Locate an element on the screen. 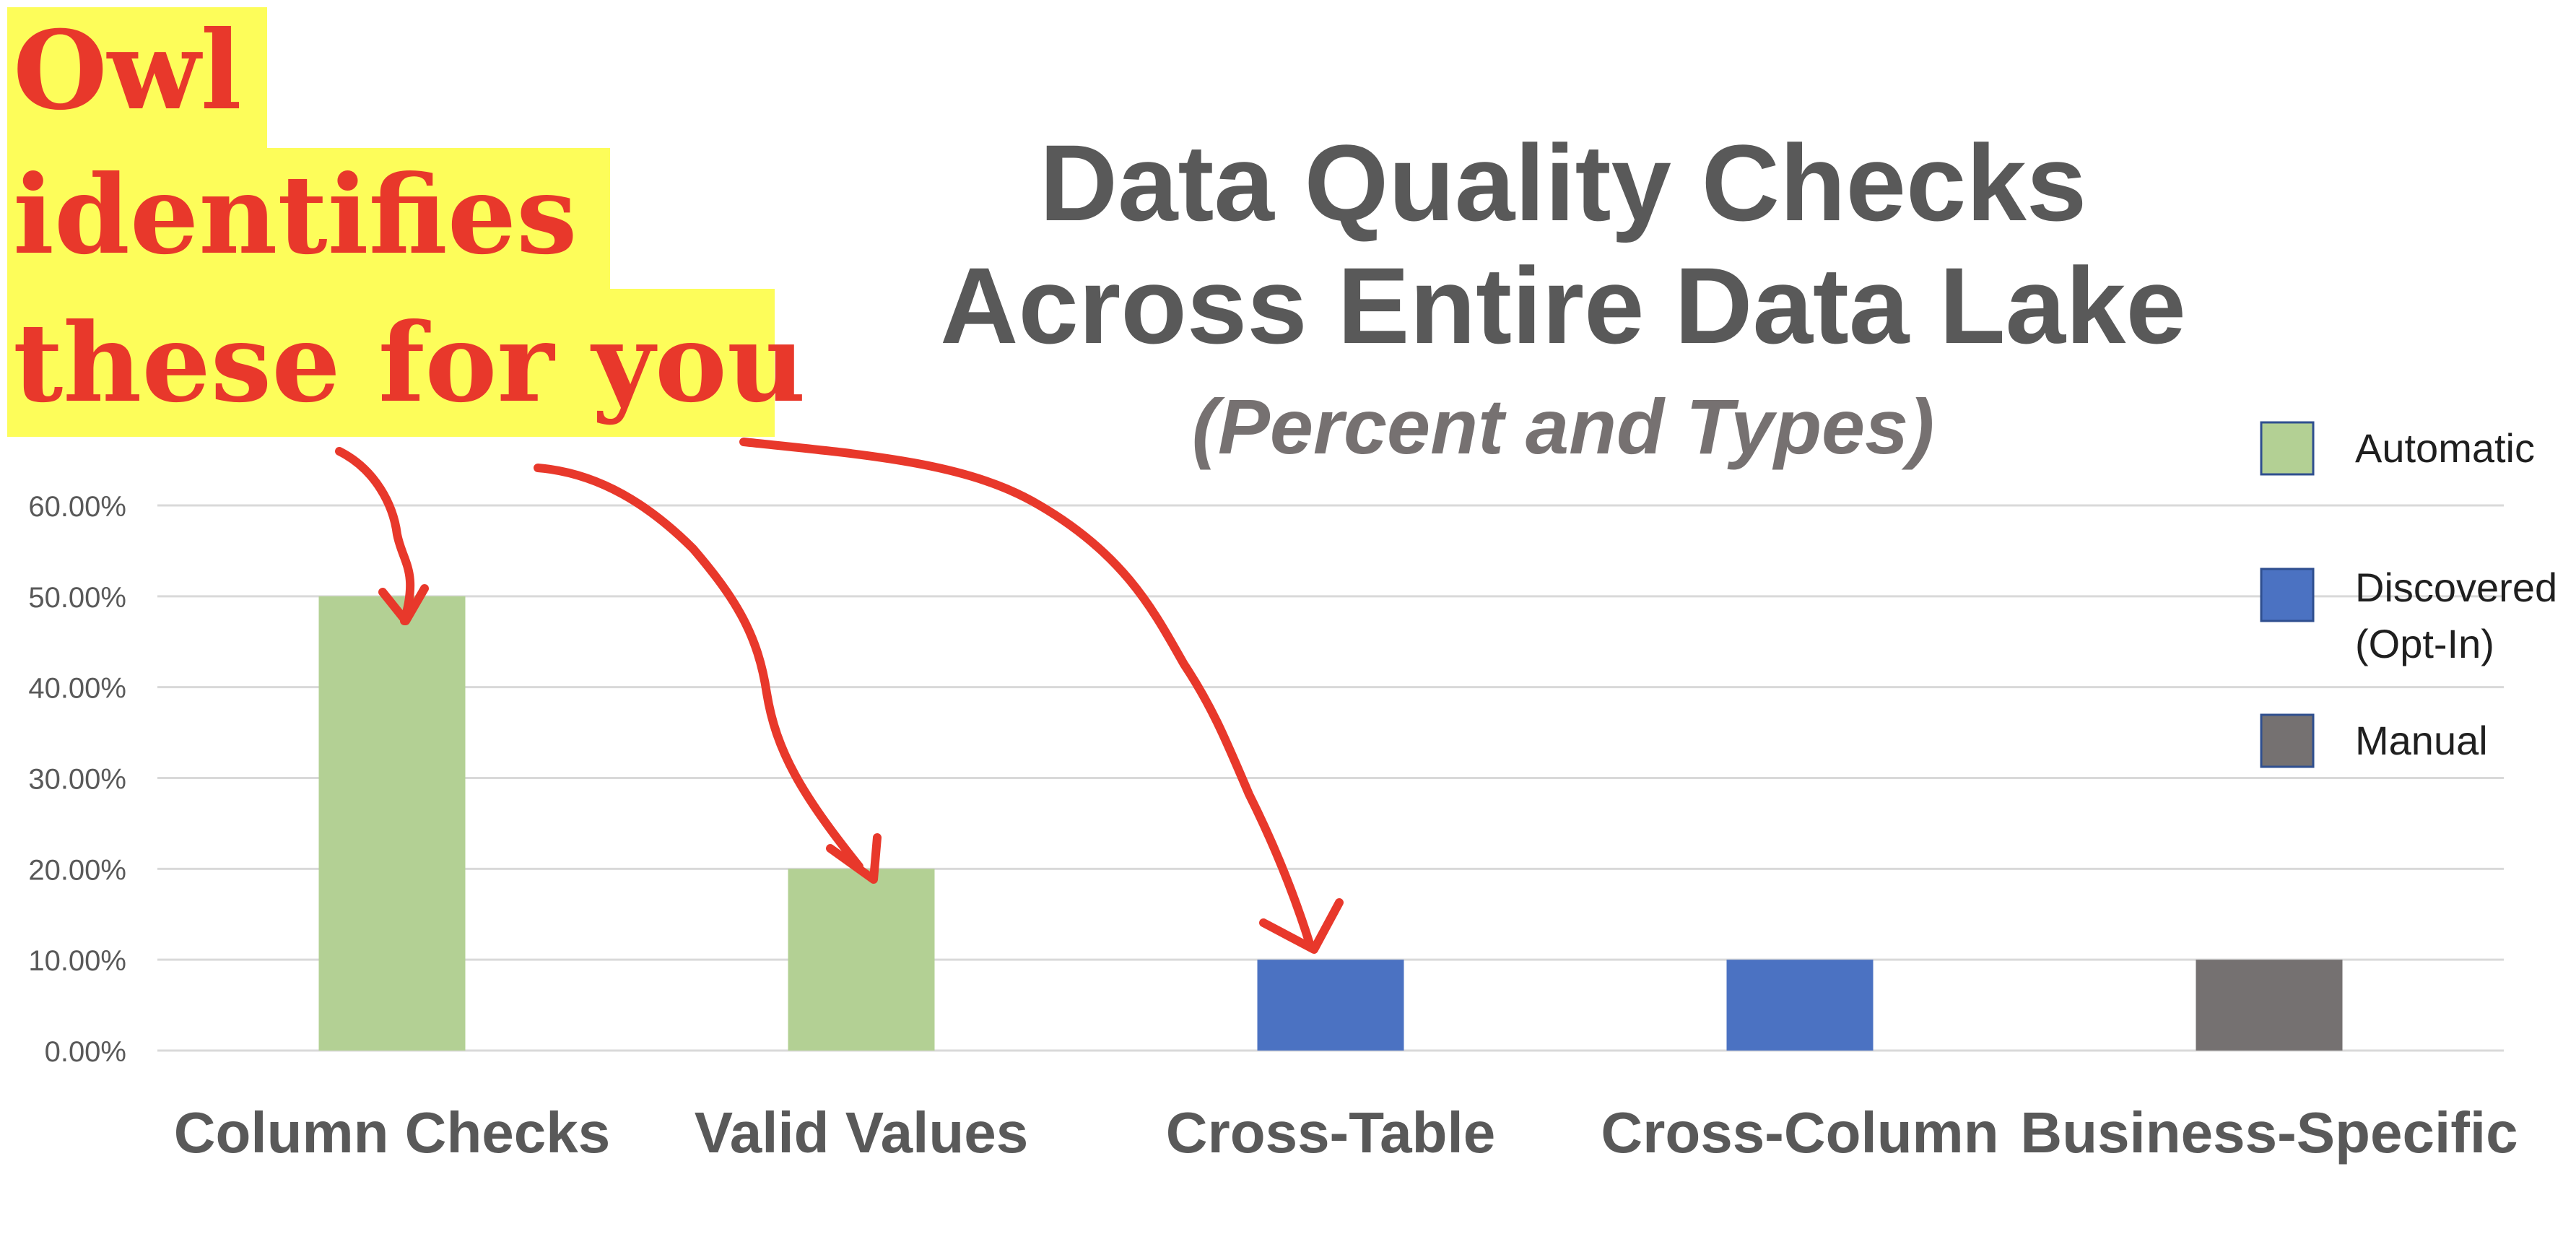  legend: Automatic Discovered (Opt-In) Manual is located at coordinates (2408, 594).